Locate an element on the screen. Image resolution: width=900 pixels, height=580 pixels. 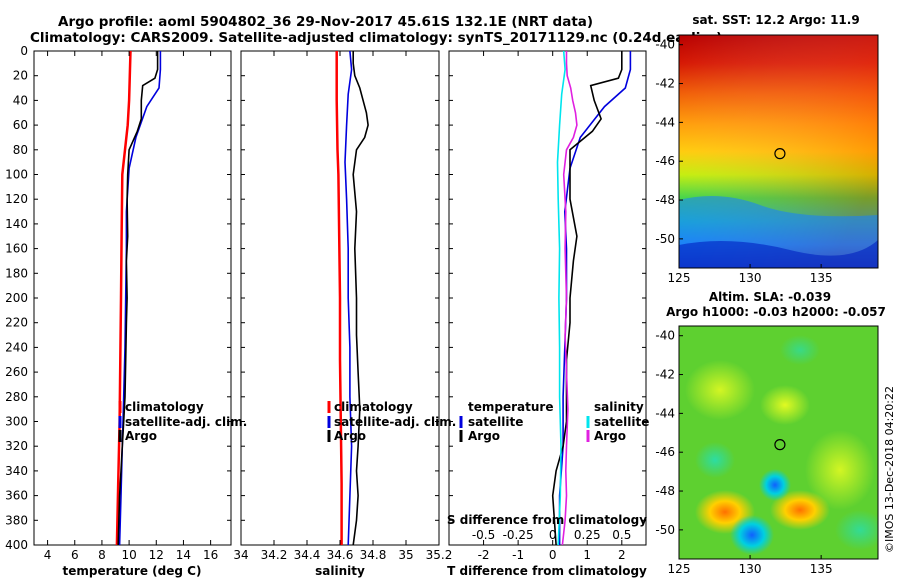
temperature-legend: climatology satellite-adj. clim. Argo is located at coordinates (182, 421).